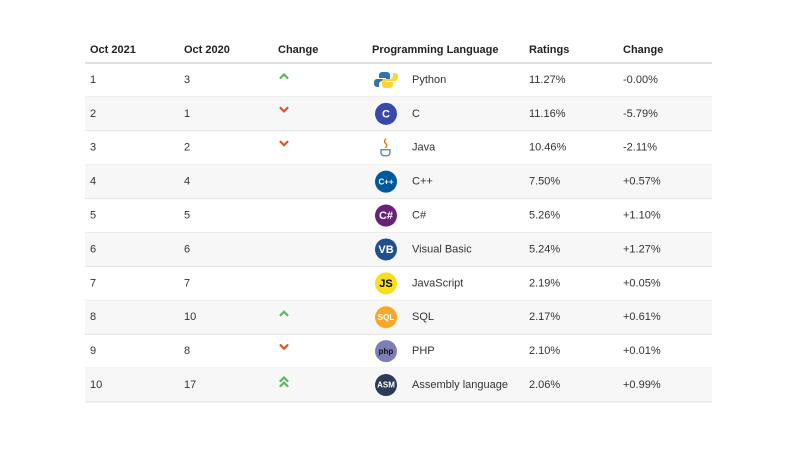  What do you see at coordinates (113, 50) in the screenshot?
I see `header-cell: Oct 2021` at bounding box center [113, 50].